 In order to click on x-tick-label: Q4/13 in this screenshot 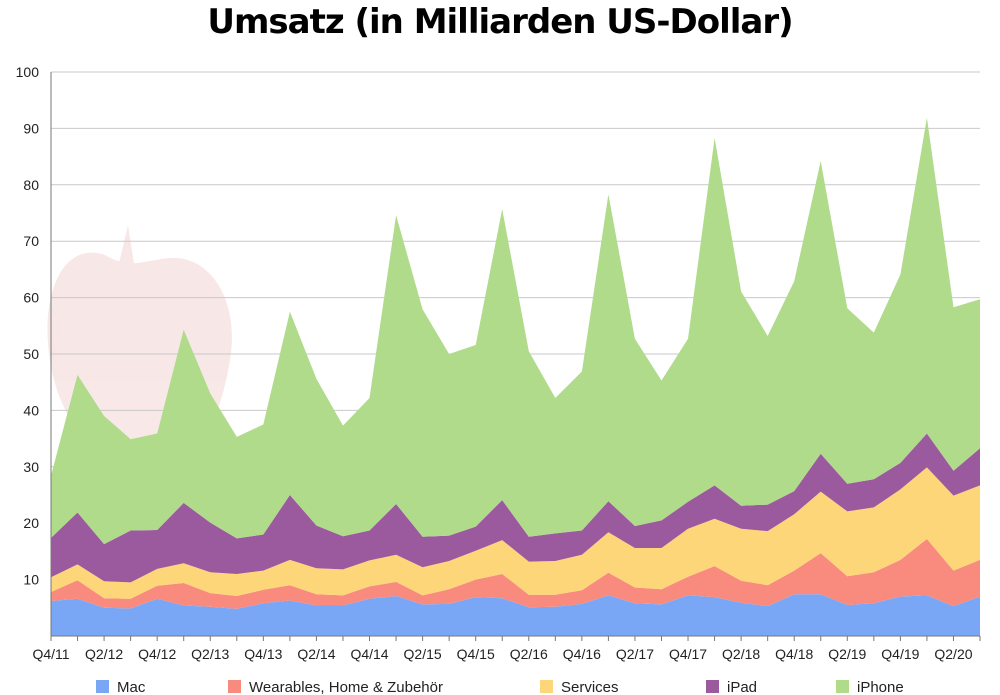, I will do `click(263, 654)`.